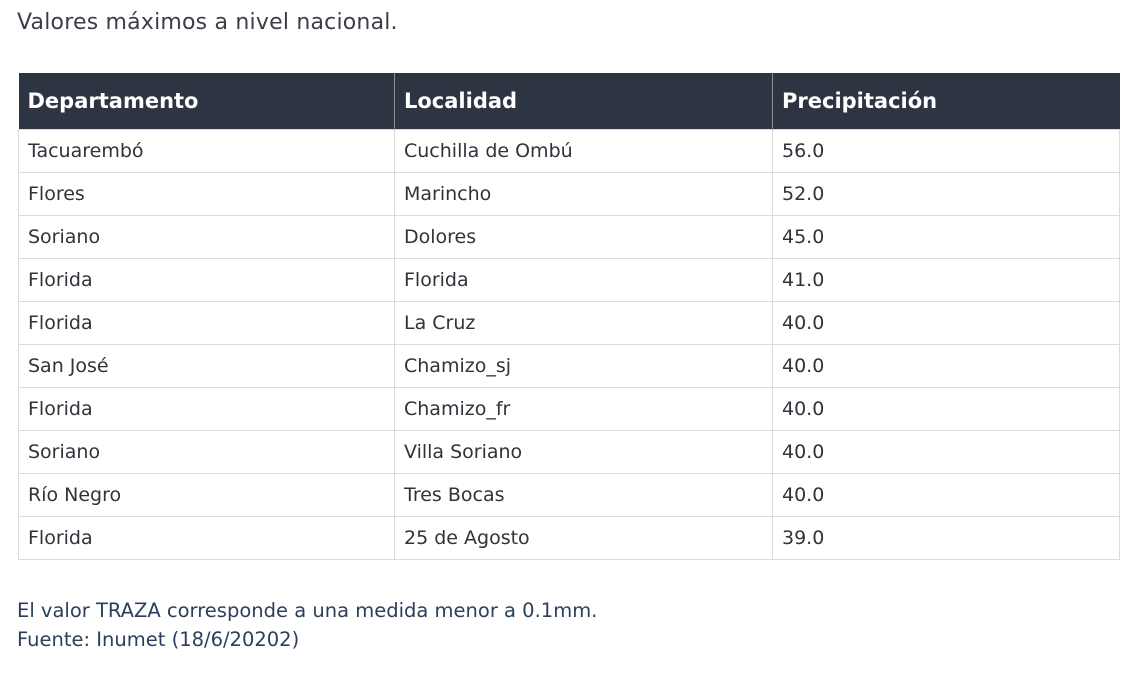  Describe the element at coordinates (946, 237) in the screenshot. I see `cell-precipitacion: 45.0` at that location.